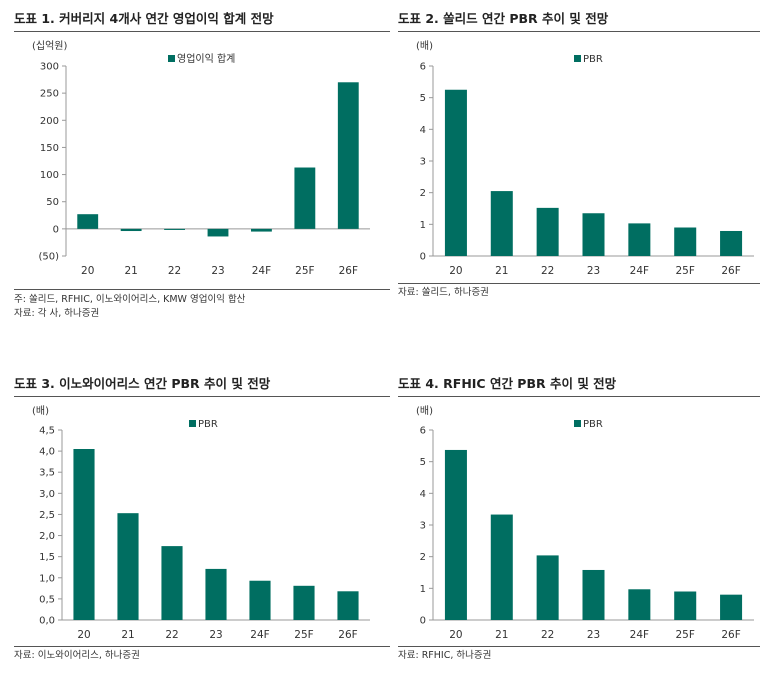  What do you see at coordinates (50, 46) in the screenshot?
I see `unit-label: (십억원)` at bounding box center [50, 46].